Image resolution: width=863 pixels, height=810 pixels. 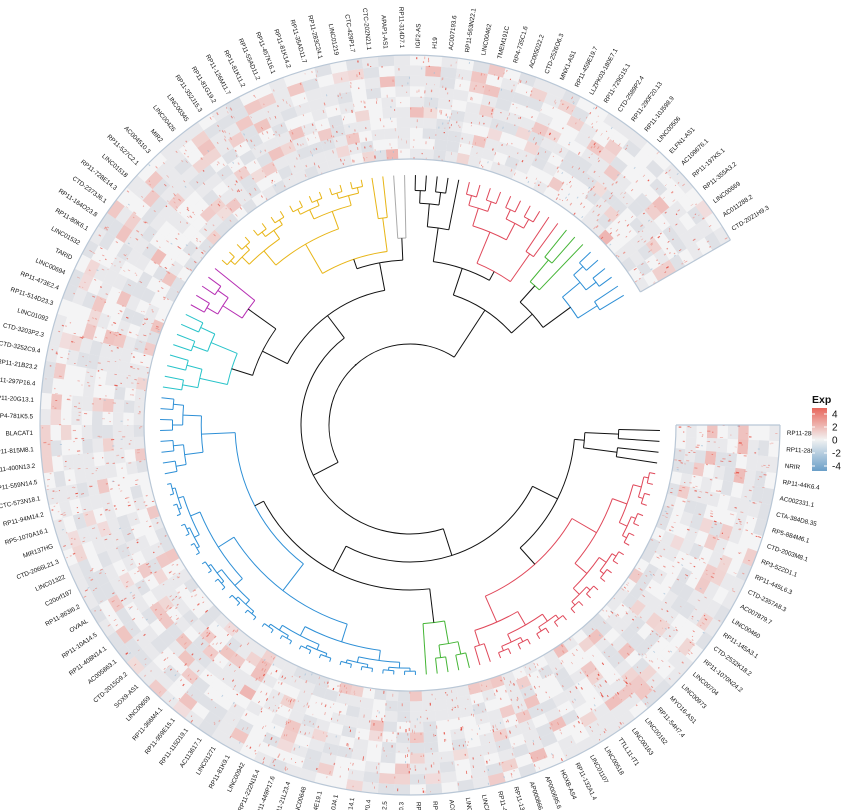 What do you see at coordinates (401, 28) in the screenshot?
I see `gene-label: RP11-314D7.1` at bounding box center [401, 28].